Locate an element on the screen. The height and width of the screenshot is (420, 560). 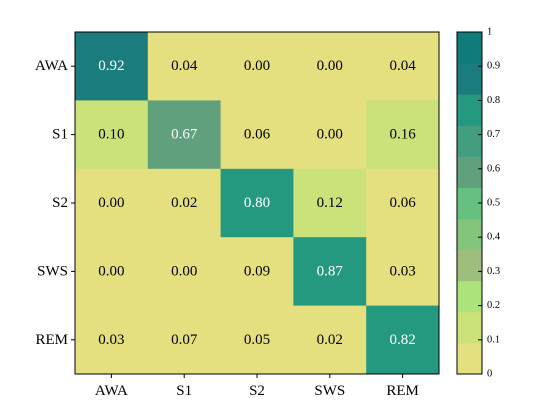
cell-value-label: 0.16 is located at coordinates (402, 135).